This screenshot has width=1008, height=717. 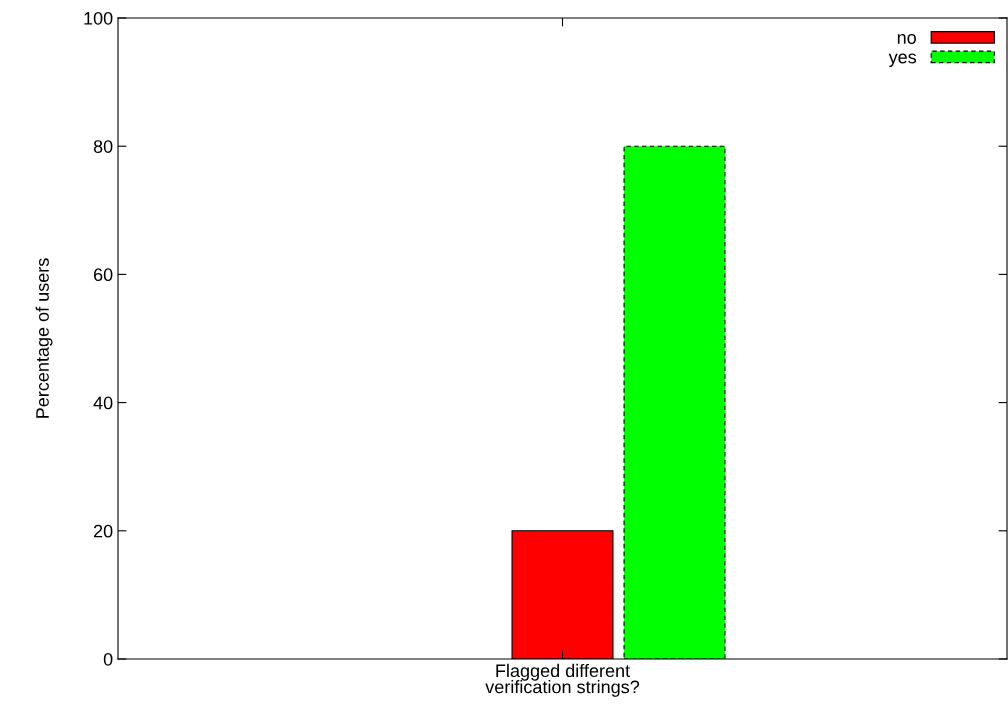 I want to click on y-tick-label: 100, so click(x=98, y=18).